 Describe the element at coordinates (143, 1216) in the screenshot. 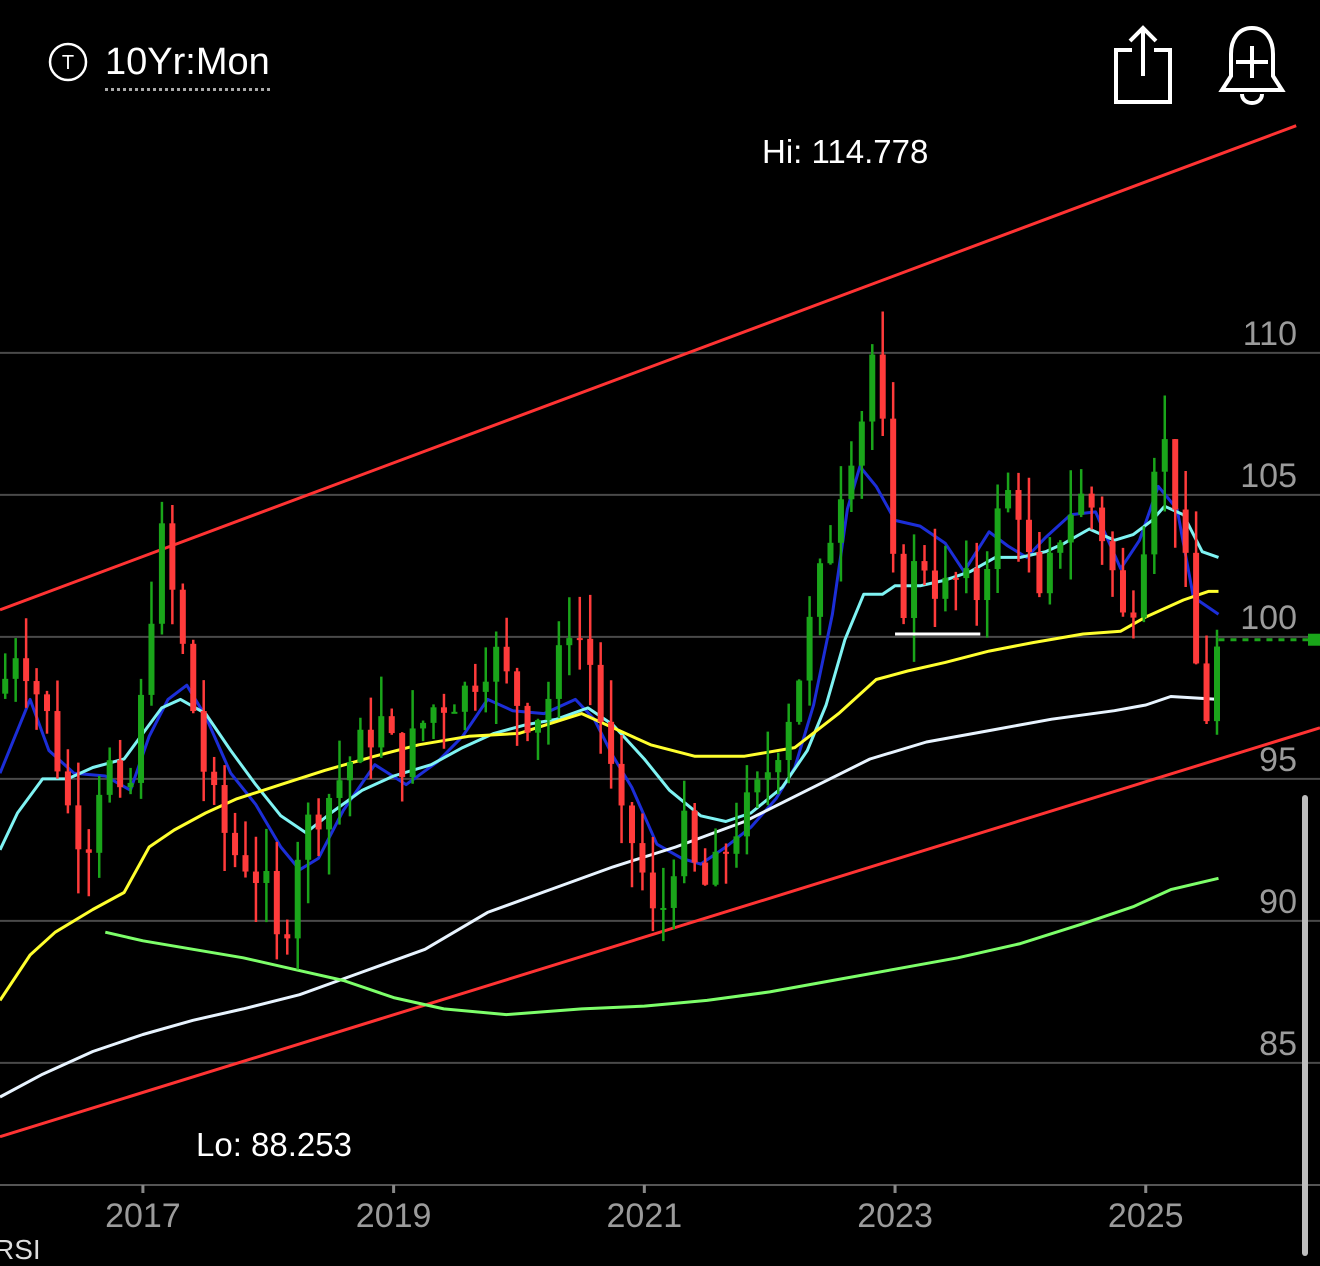

I see `x-tick-label: 2017` at that location.